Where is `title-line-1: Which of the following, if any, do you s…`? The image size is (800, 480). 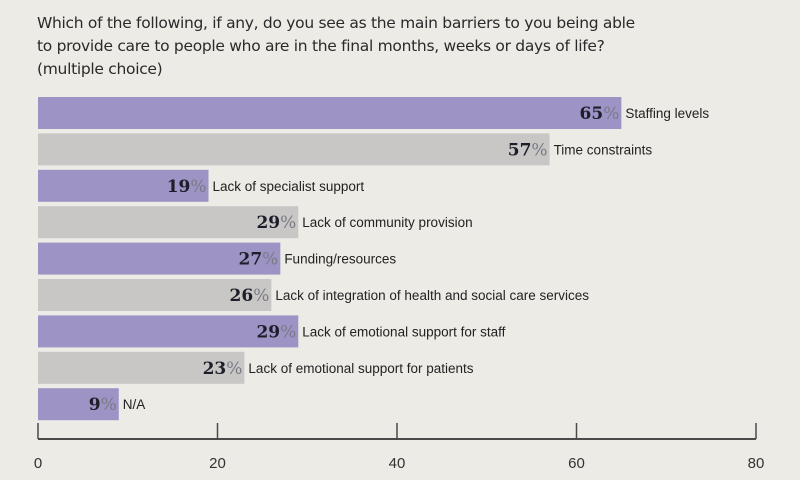
title-line-1: Which of the following, if any, do you s… is located at coordinates (336, 23).